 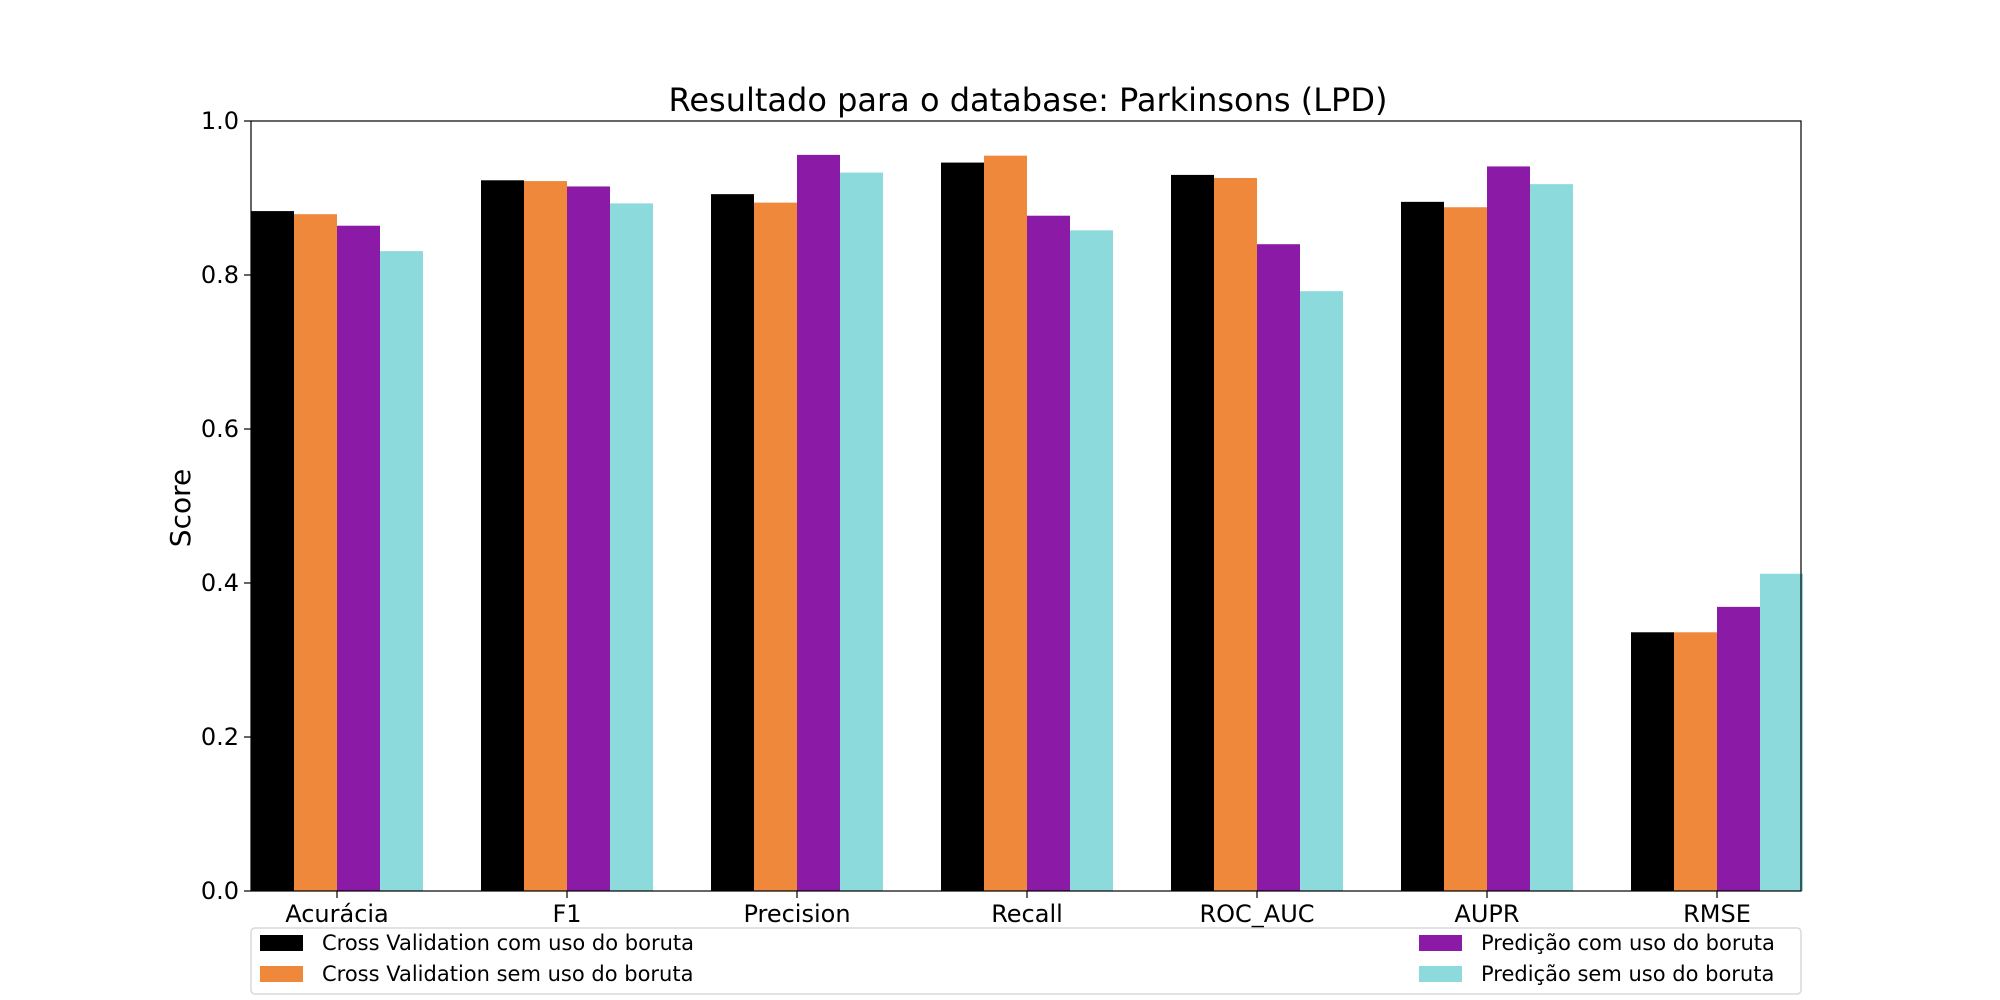 I want to click on legend-frame, so click(x=1026, y=961).